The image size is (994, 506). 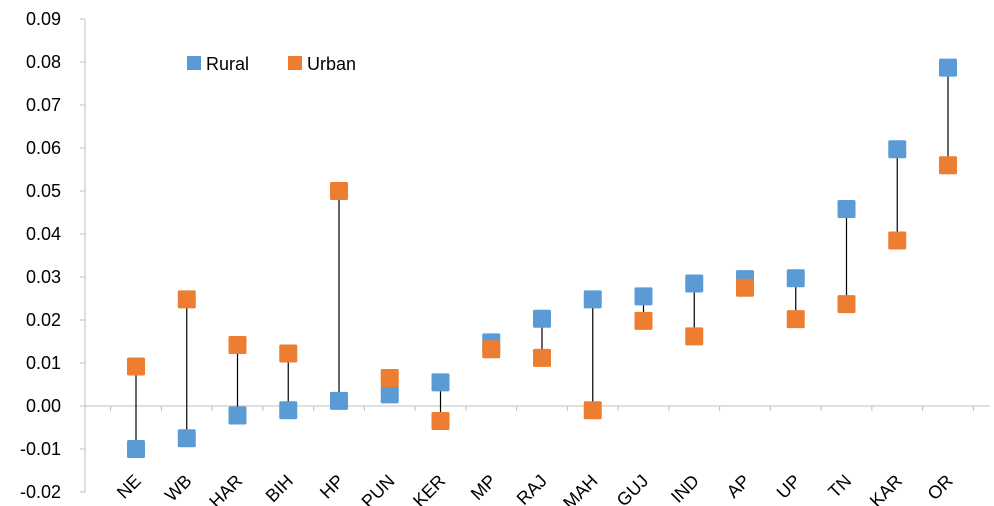 I want to click on x-tick-label: UP, so click(x=789, y=487).